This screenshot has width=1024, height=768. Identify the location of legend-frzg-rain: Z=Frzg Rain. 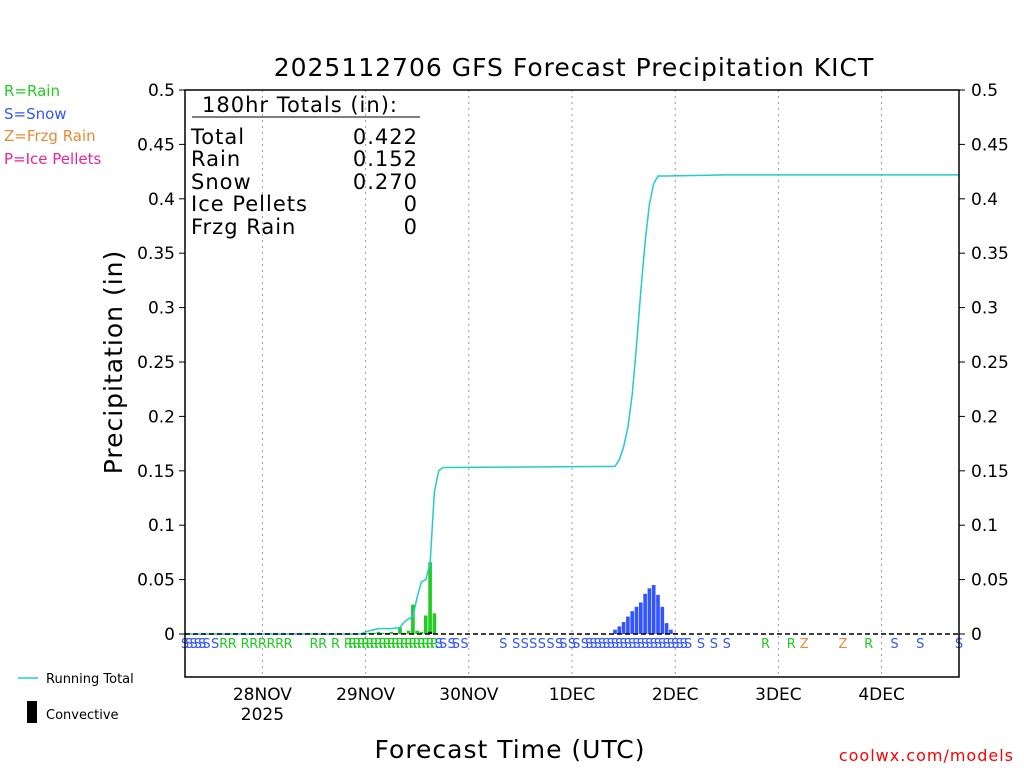
(50, 136).